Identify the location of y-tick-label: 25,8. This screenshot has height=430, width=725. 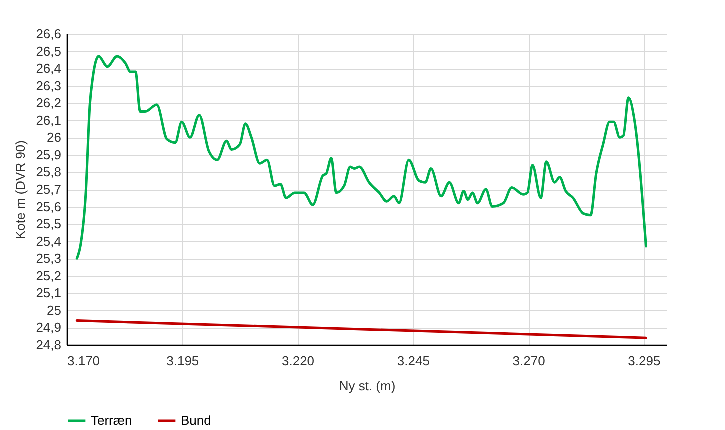
(49, 172).